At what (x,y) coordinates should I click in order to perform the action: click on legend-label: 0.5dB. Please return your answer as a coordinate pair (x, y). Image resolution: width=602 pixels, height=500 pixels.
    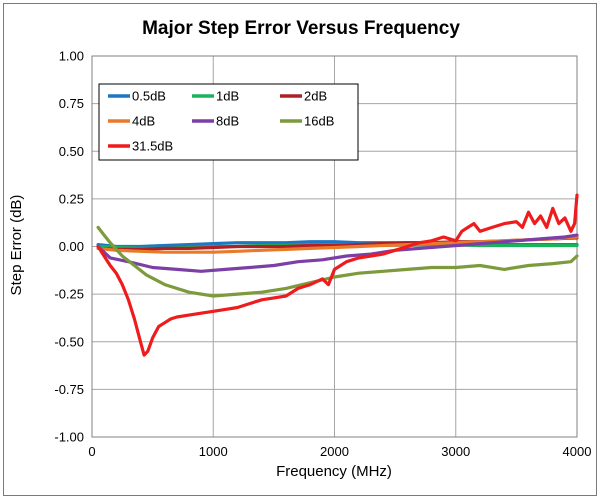
    Looking at the image, I should click on (149, 96).